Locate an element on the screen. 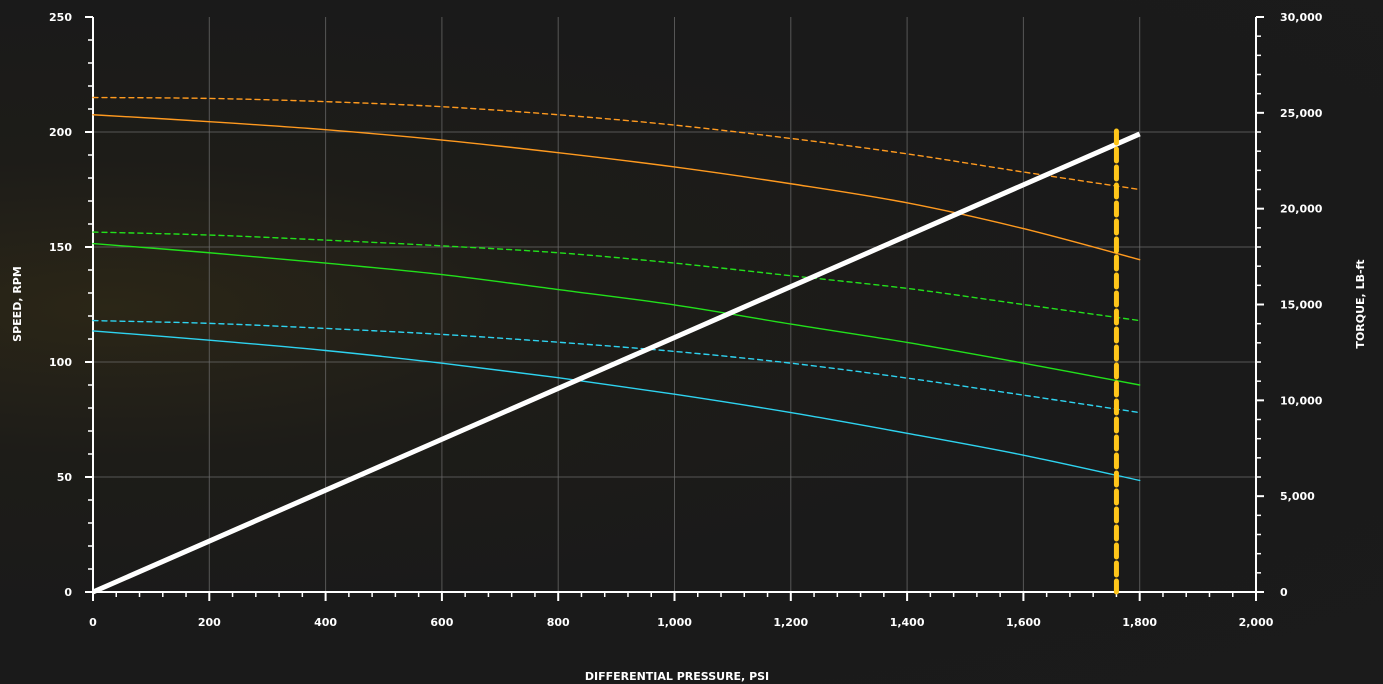  y-tick-label: 50 is located at coordinates (65, 477).